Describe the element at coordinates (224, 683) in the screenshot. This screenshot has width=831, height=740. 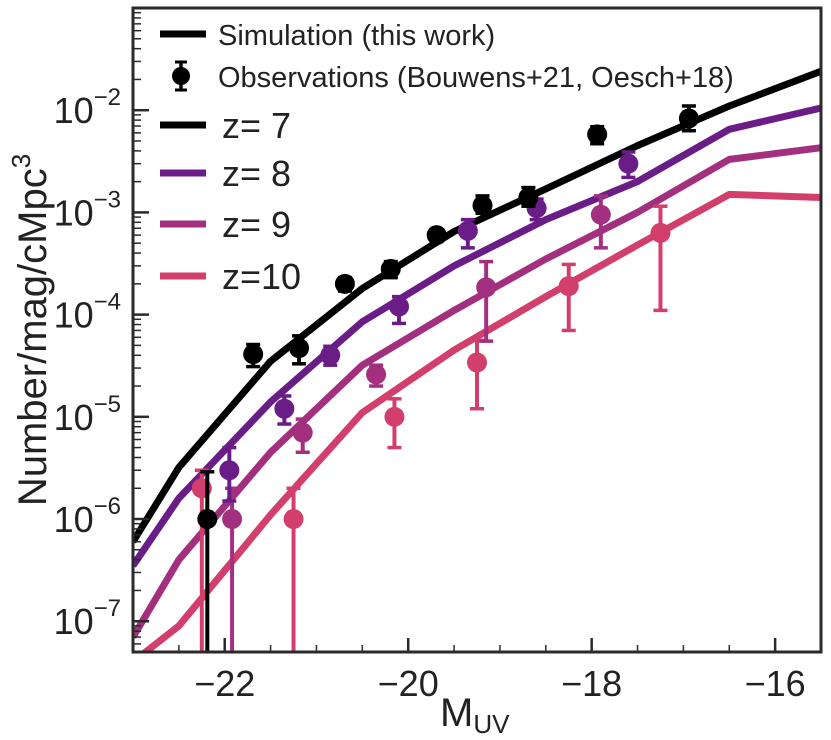
I see `x-tick-label: −22` at that location.